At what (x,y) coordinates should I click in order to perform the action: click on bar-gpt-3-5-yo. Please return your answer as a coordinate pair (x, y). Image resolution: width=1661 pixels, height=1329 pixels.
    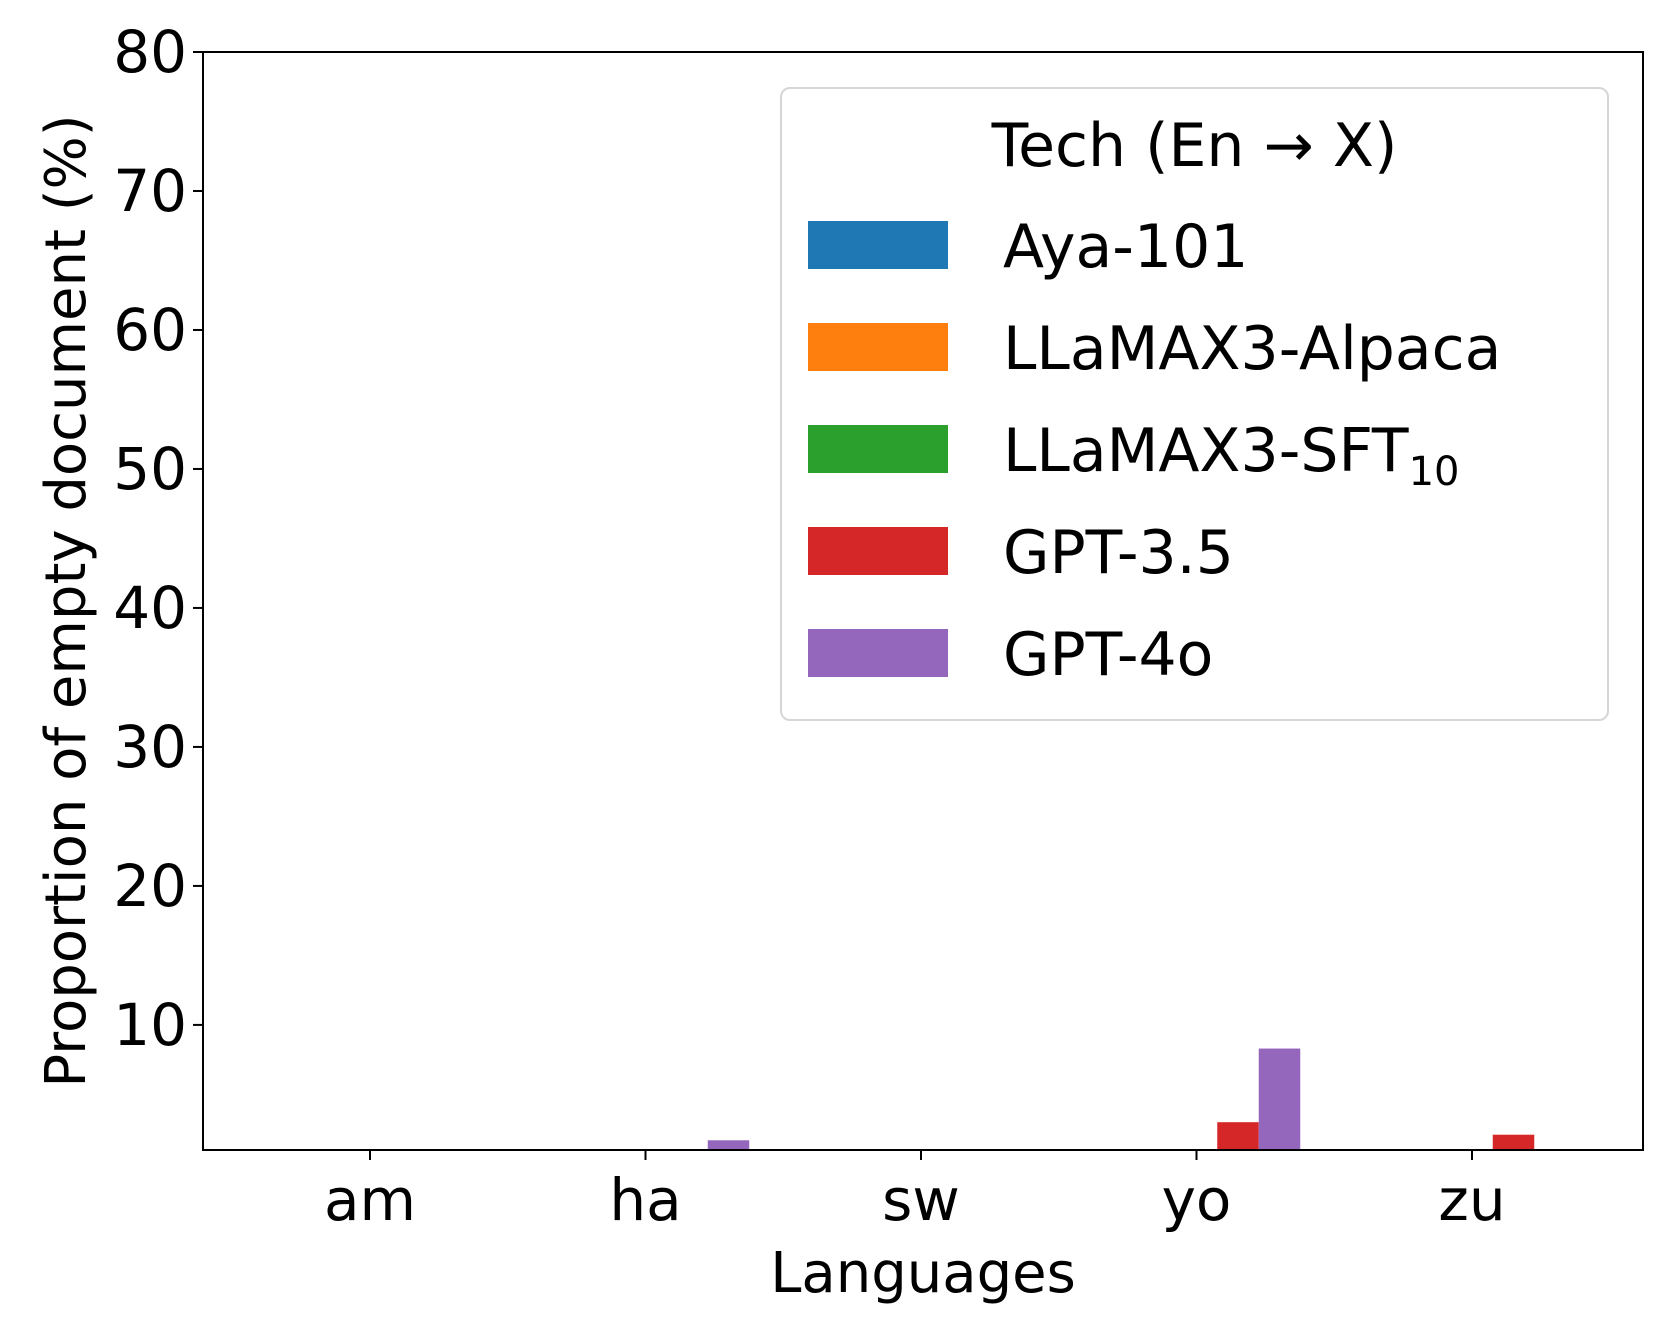
    Looking at the image, I should click on (1238, 1136).